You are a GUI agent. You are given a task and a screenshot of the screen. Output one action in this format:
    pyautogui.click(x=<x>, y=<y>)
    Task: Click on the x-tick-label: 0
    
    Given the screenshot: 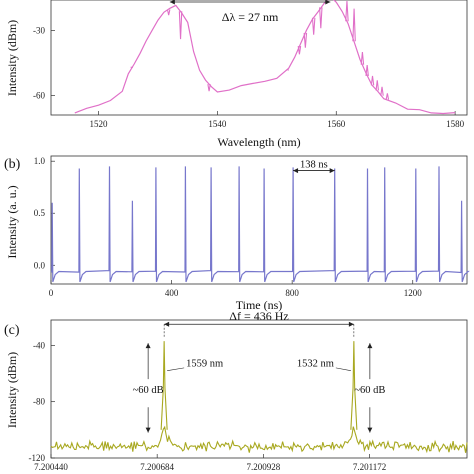 What is the action you would take?
    pyautogui.click(x=51, y=293)
    